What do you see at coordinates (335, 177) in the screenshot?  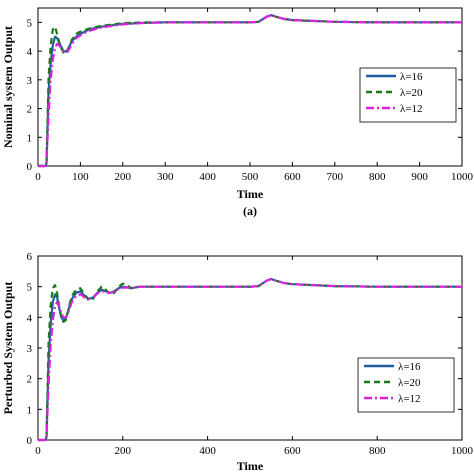 I see `x-tick-label: 700` at bounding box center [335, 177].